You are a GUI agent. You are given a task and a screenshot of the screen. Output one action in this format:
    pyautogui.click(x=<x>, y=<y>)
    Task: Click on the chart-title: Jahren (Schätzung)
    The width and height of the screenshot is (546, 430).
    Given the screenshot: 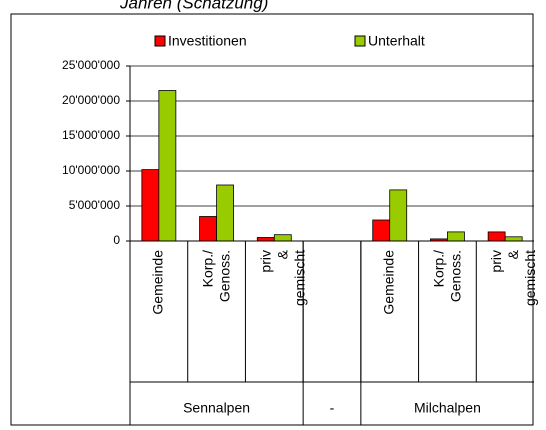 What is the action you would take?
    pyautogui.click(x=193, y=6)
    